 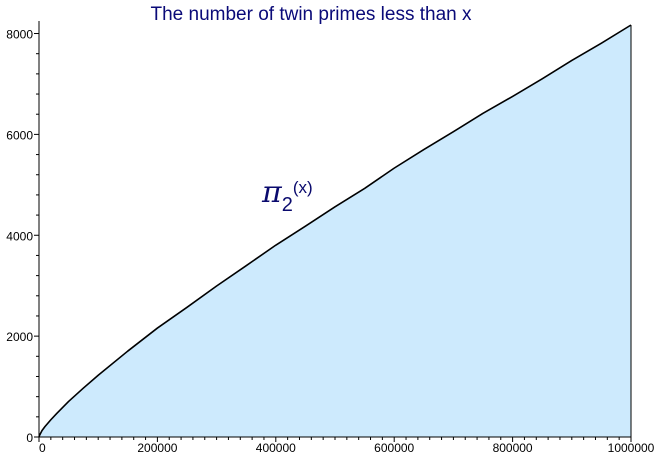 I want to click on x-tick-label: 400000, so click(x=276, y=447).